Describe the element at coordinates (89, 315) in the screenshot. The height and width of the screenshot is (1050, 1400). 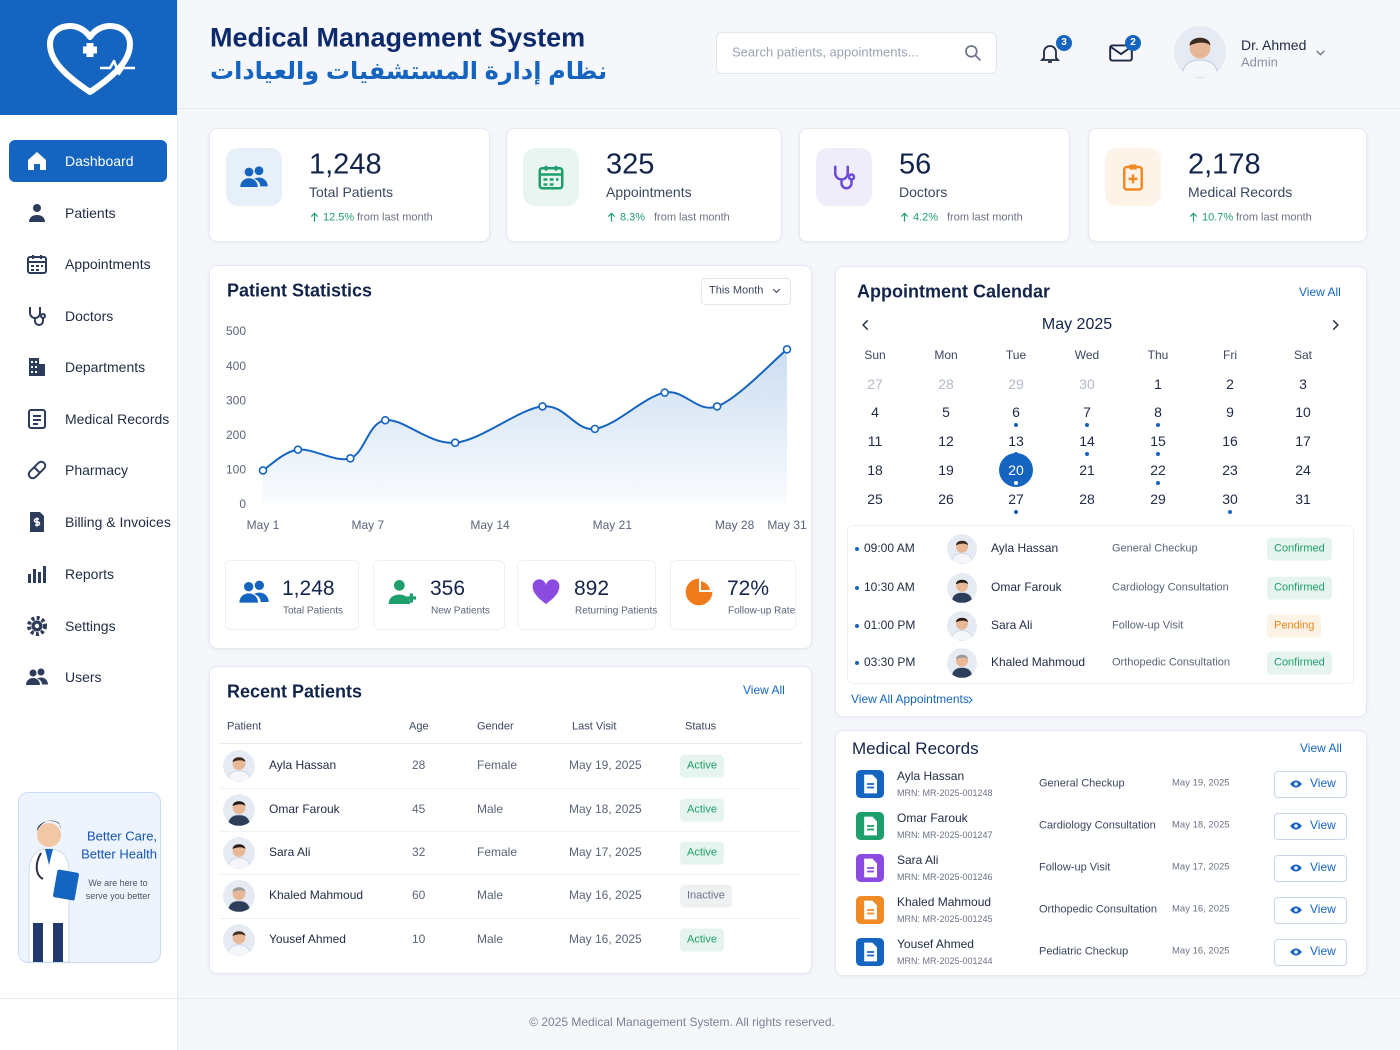
I see `nav-item: Doctors` at that location.